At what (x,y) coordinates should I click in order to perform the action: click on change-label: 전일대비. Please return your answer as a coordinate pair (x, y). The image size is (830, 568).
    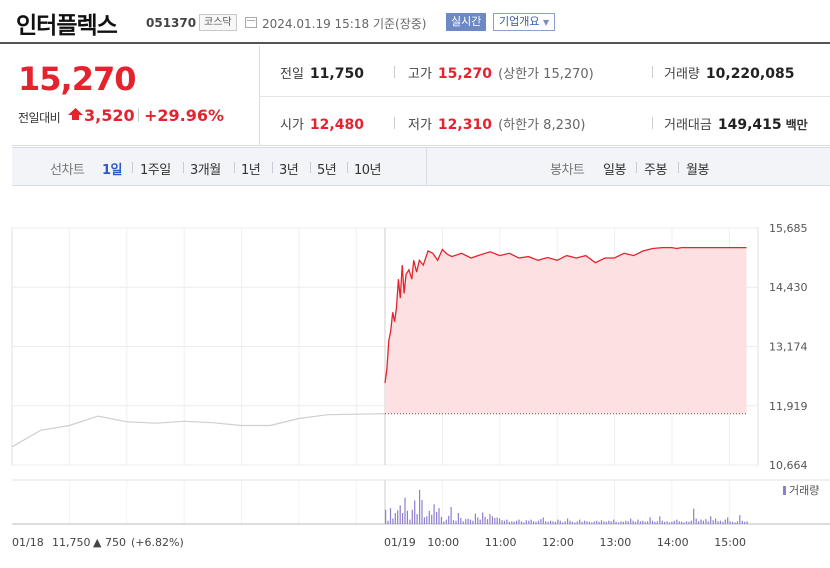
    Looking at the image, I should click on (39, 118).